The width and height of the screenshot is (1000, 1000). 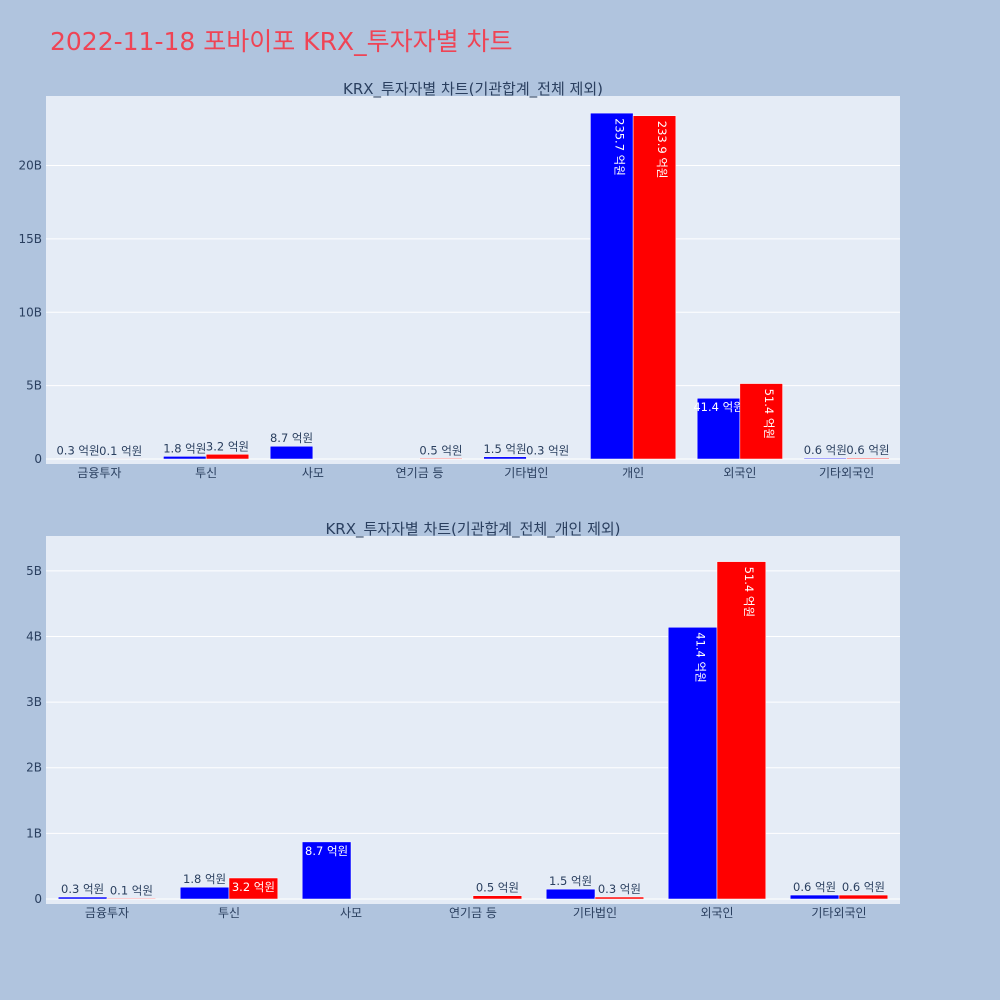 I want to click on y-tick-label: 1B, so click(x=34, y=833).